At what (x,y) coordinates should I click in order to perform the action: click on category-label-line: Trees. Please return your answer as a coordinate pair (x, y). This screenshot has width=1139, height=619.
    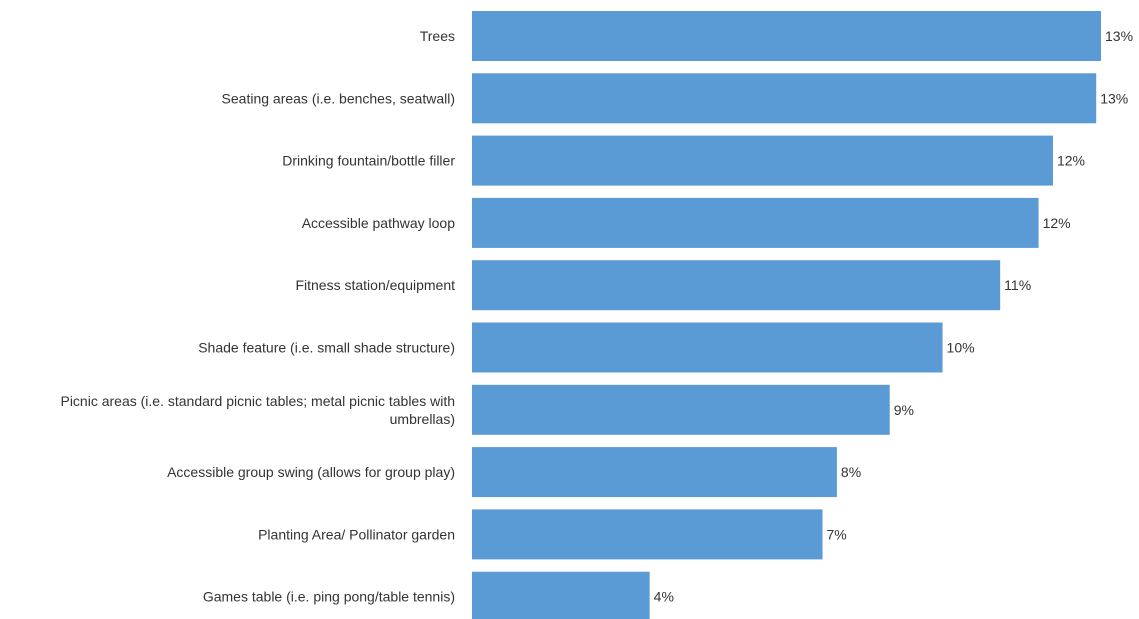
    Looking at the image, I should click on (437, 36).